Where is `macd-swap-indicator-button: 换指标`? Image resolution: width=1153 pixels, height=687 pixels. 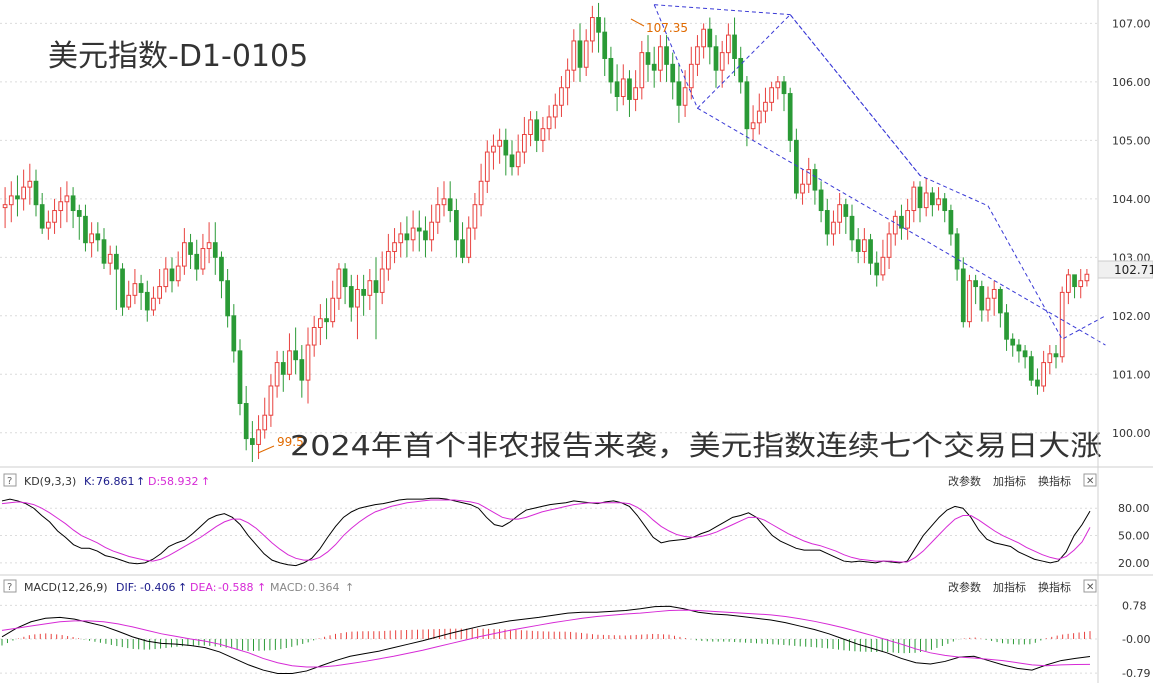
macd-swap-indicator-button: 换指标 is located at coordinates (1054, 587).